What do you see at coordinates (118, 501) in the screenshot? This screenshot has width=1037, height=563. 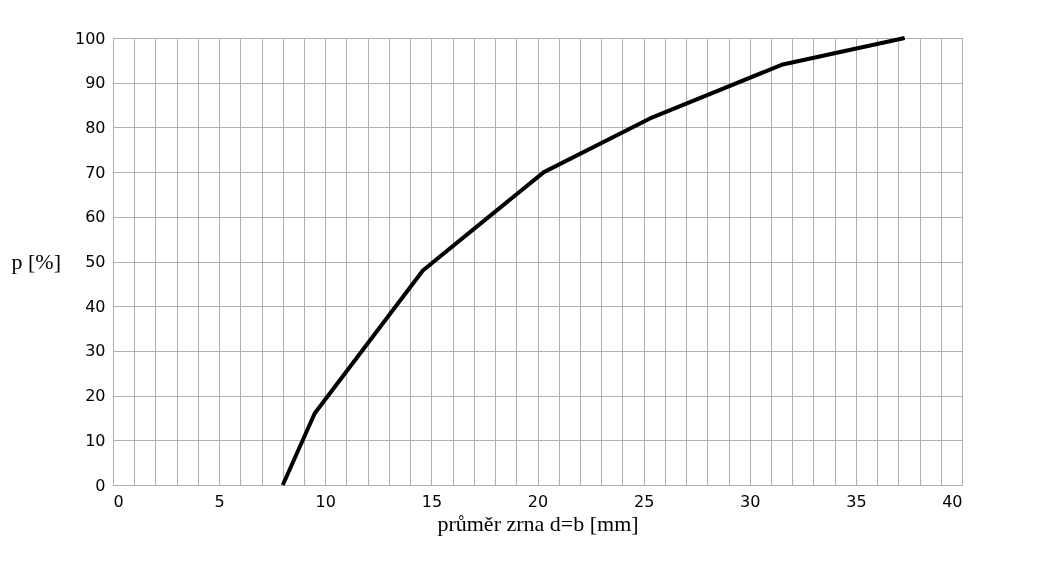 I see `x-tick-label: 0` at bounding box center [118, 501].